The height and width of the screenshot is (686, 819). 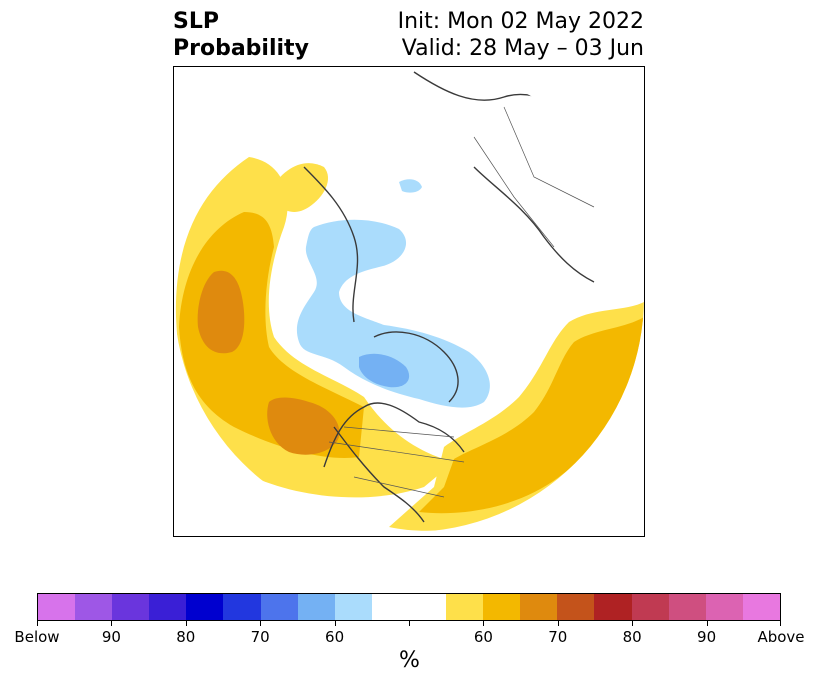 What do you see at coordinates (520, 21) in the screenshot?
I see `init-date: Init: Mon 02 May 2022` at bounding box center [520, 21].